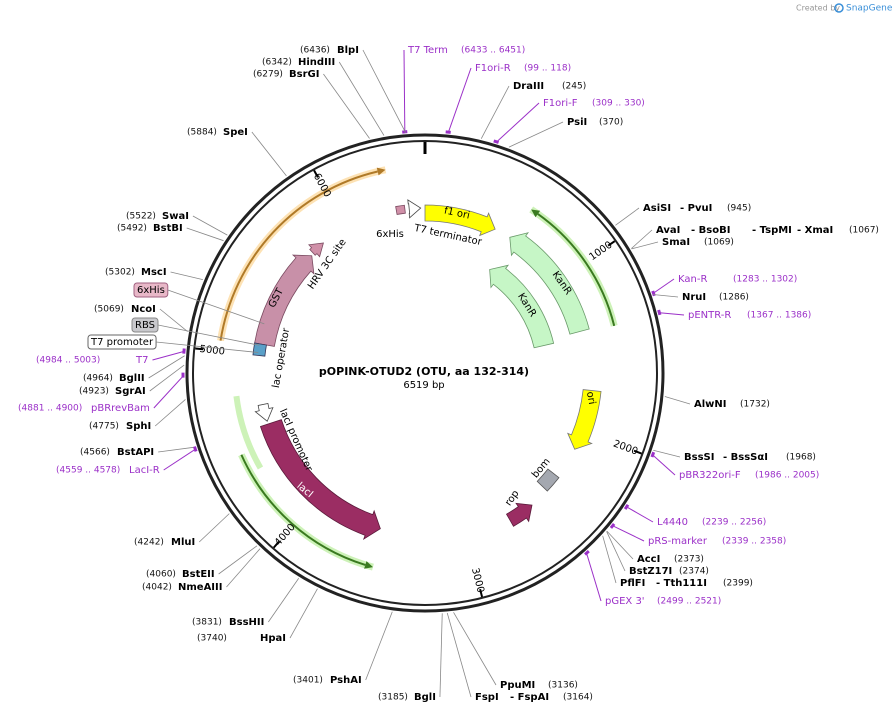 The height and width of the screenshot is (714, 894). I want to click on site-name: BstAPI, so click(135, 452).